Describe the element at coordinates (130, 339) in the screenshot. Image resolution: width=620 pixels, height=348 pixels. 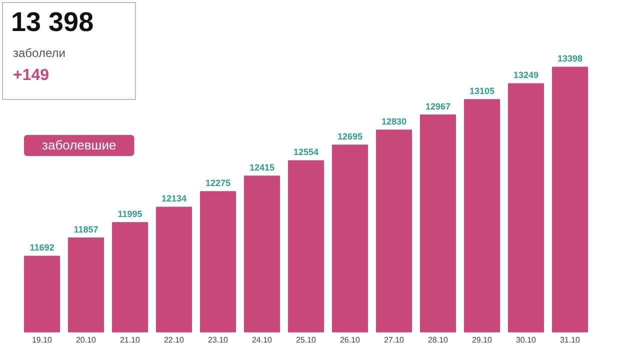
I see `x-tick-label: 21.10` at that location.